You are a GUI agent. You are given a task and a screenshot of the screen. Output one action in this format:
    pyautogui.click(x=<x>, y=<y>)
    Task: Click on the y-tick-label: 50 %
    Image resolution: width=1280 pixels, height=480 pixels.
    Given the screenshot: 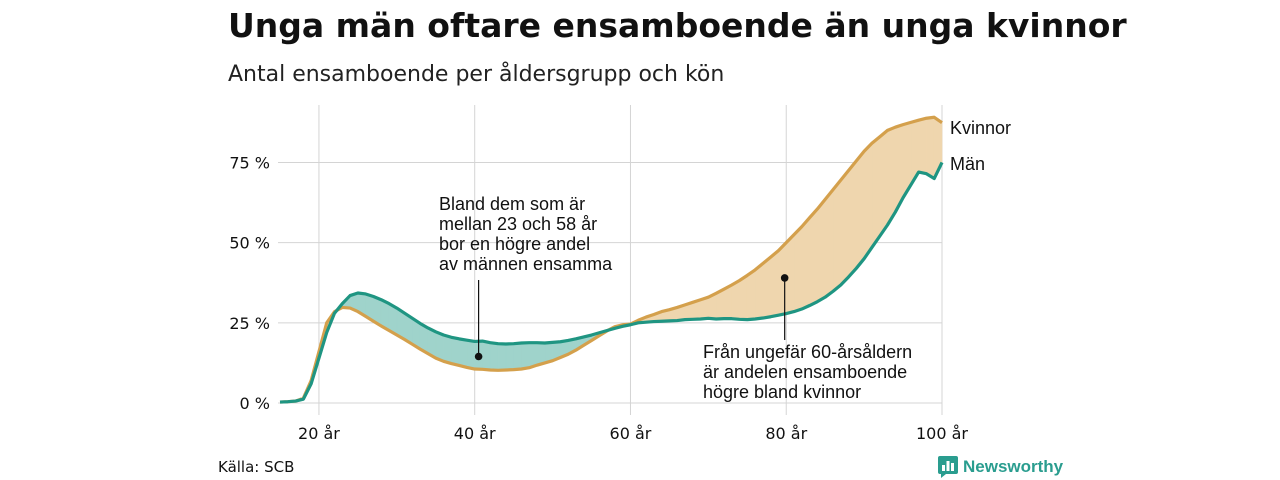 What is the action you would take?
    pyautogui.click(x=249, y=243)
    